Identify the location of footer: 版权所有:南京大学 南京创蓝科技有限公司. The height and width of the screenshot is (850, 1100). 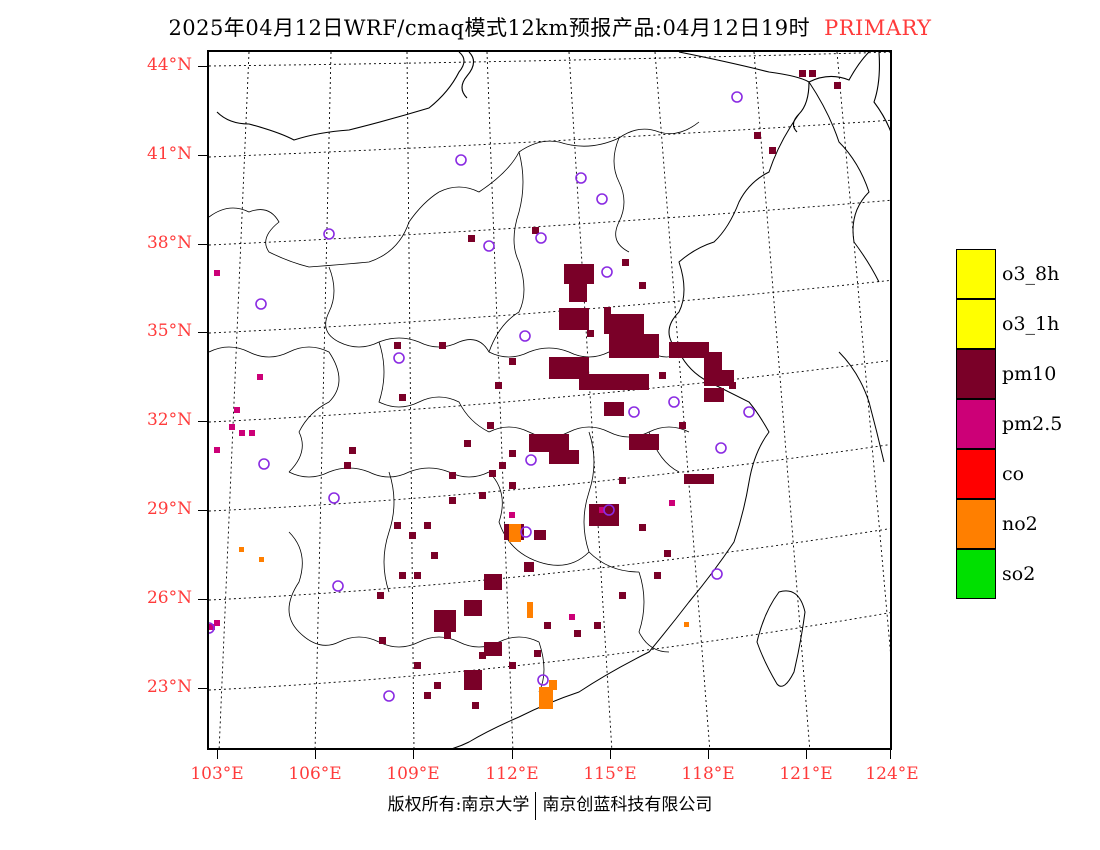
(550, 805).